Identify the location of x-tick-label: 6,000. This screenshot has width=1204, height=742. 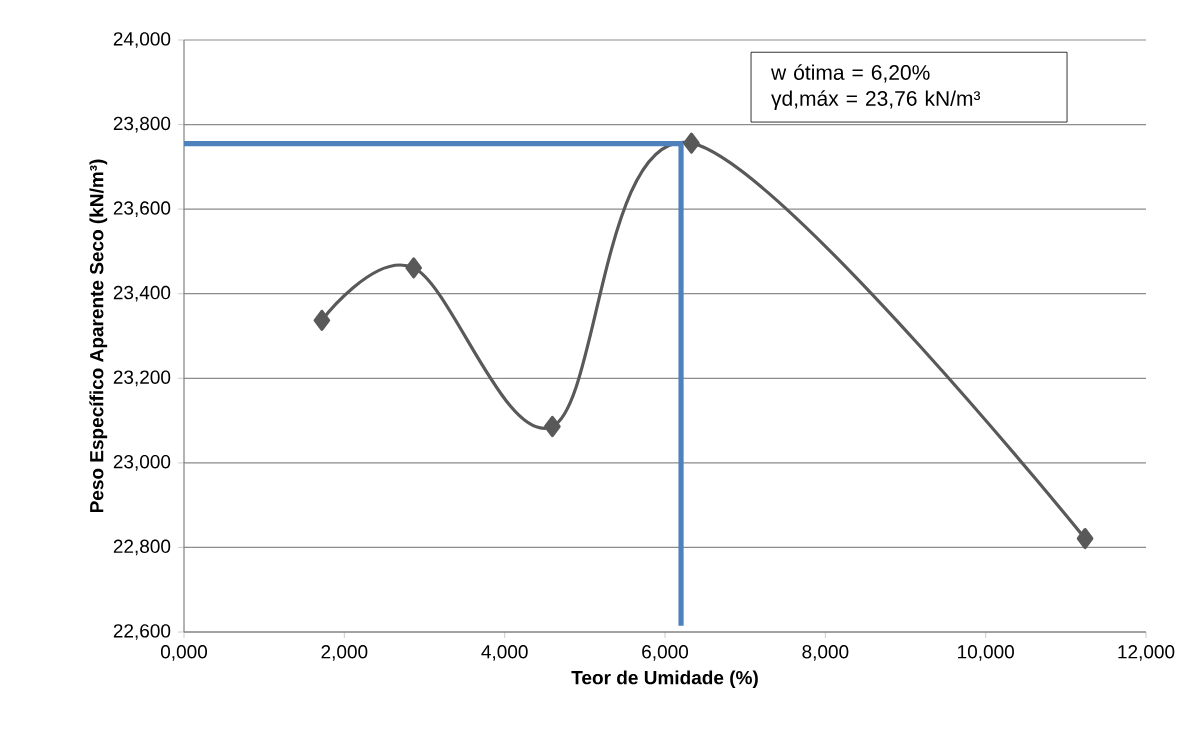
(665, 653).